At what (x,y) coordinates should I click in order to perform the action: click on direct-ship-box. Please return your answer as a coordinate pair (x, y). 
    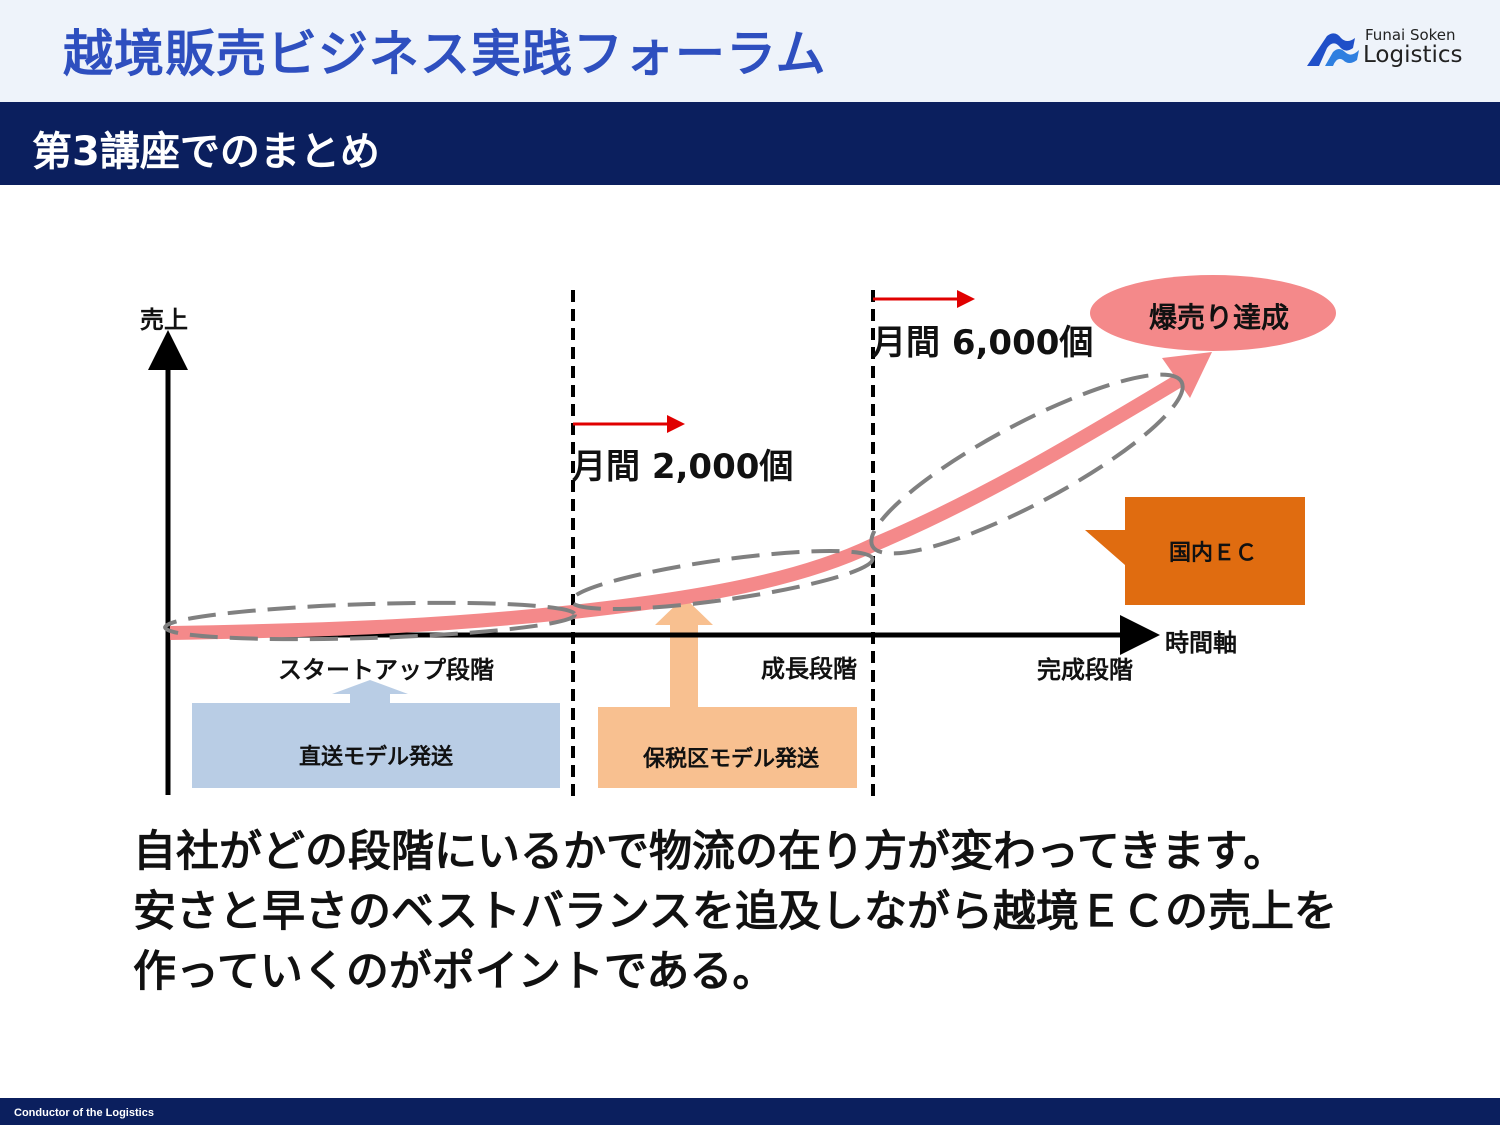
    Looking at the image, I should click on (376, 745).